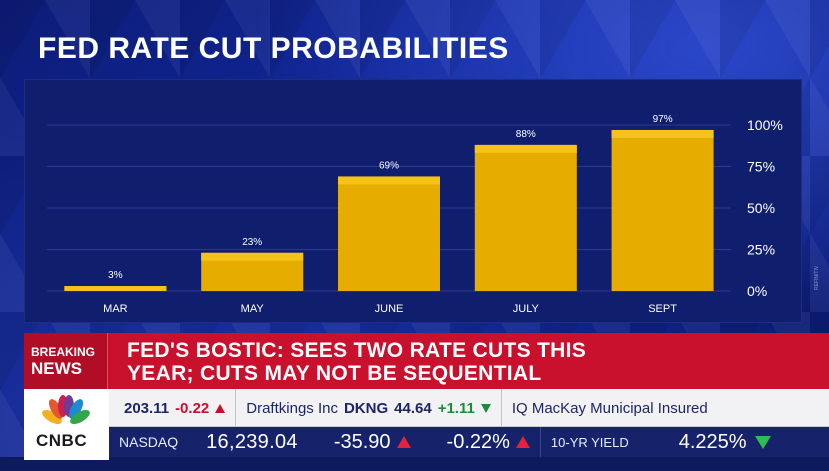  Describe the element at coordinates (589, 442) in the screenshot. I see `yield-label: 10-YR YIELD` at that location.